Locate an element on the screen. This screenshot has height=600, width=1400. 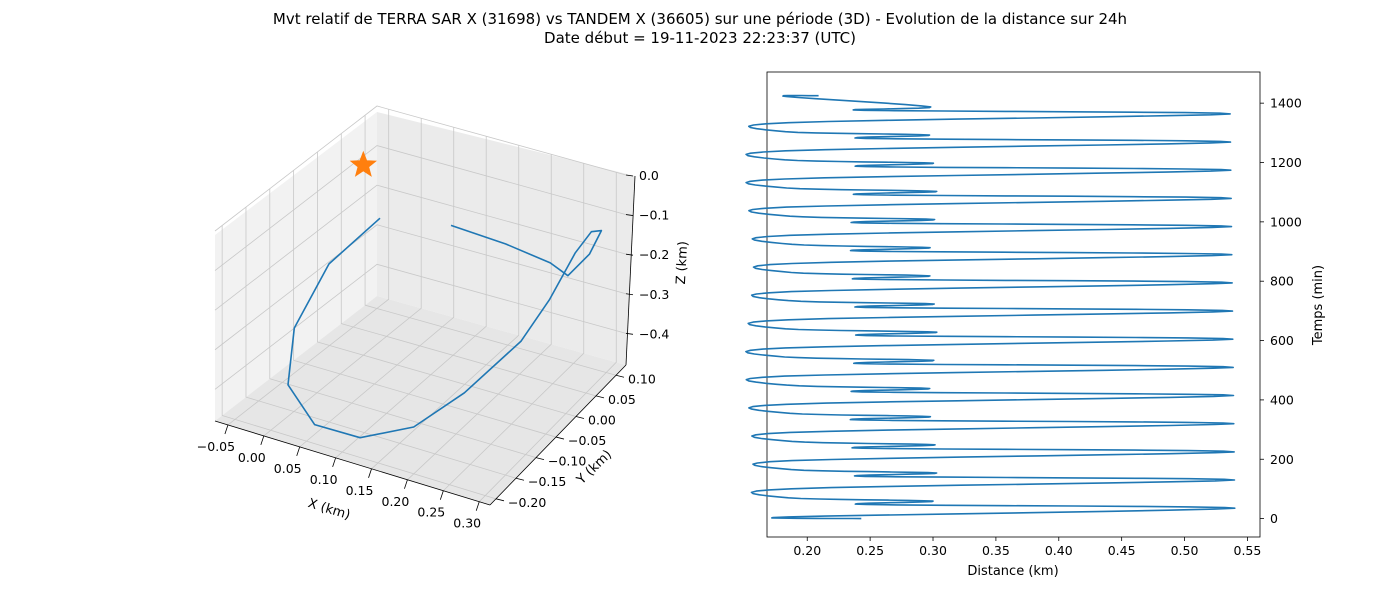
y-tick-label: 0.05 is located at coordinates (622, 399).